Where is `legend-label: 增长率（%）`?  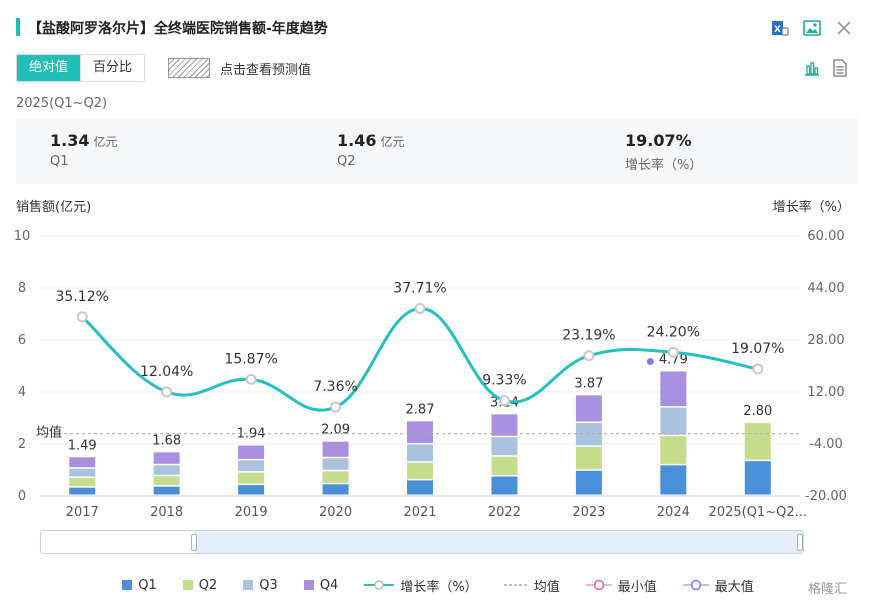
legend-label: 增长率（%） is located at coordinates (439, 587).